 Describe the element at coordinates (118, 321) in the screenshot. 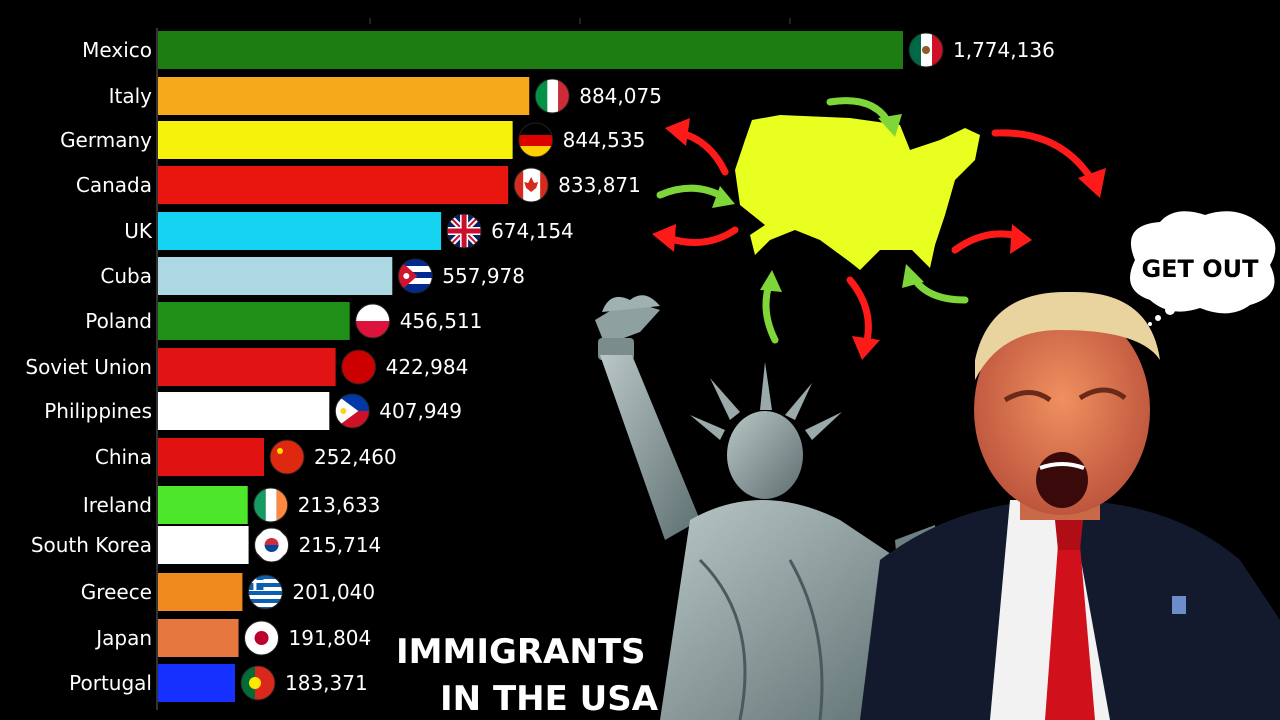

I see `category-label: Poland` at that location.